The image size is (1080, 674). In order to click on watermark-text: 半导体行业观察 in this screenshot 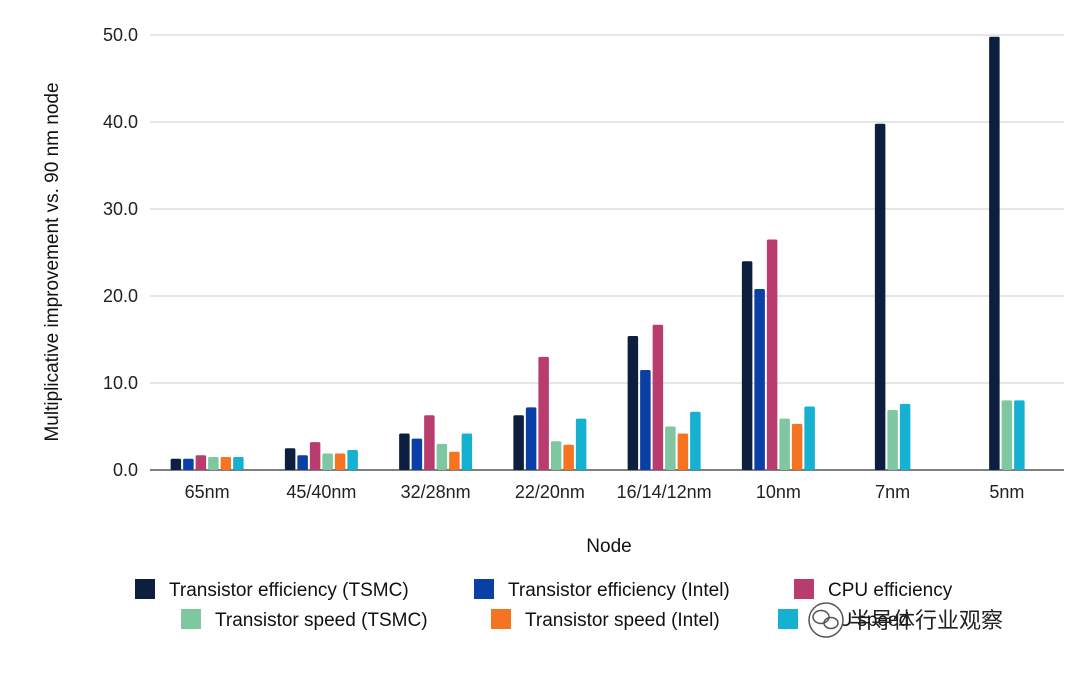, I will do `click(926, 621)`.